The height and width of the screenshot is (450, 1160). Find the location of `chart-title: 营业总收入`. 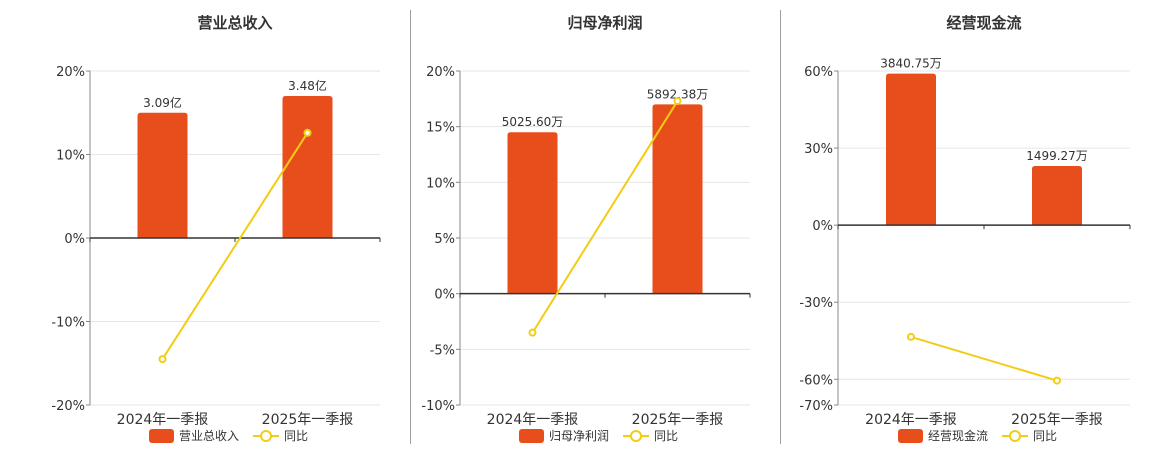

chart-title: 营业总收入 is located at coordinates (234, 23).